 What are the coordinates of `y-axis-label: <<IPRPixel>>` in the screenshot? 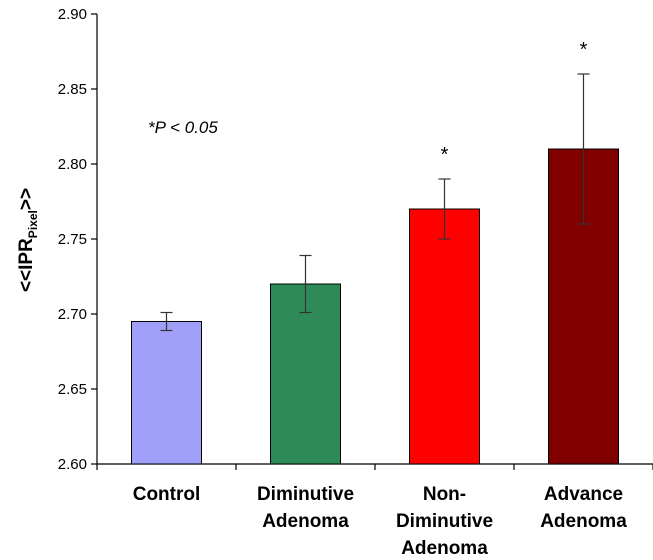 It's located at (28, 240).